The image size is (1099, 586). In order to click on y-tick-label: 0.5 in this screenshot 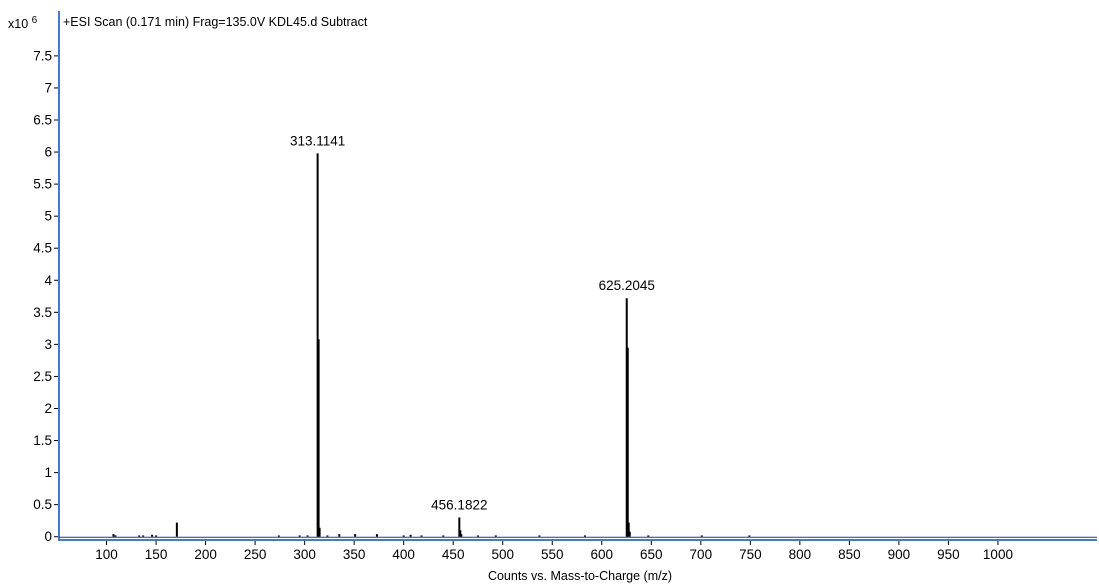, I will do `click(42, 504)`.